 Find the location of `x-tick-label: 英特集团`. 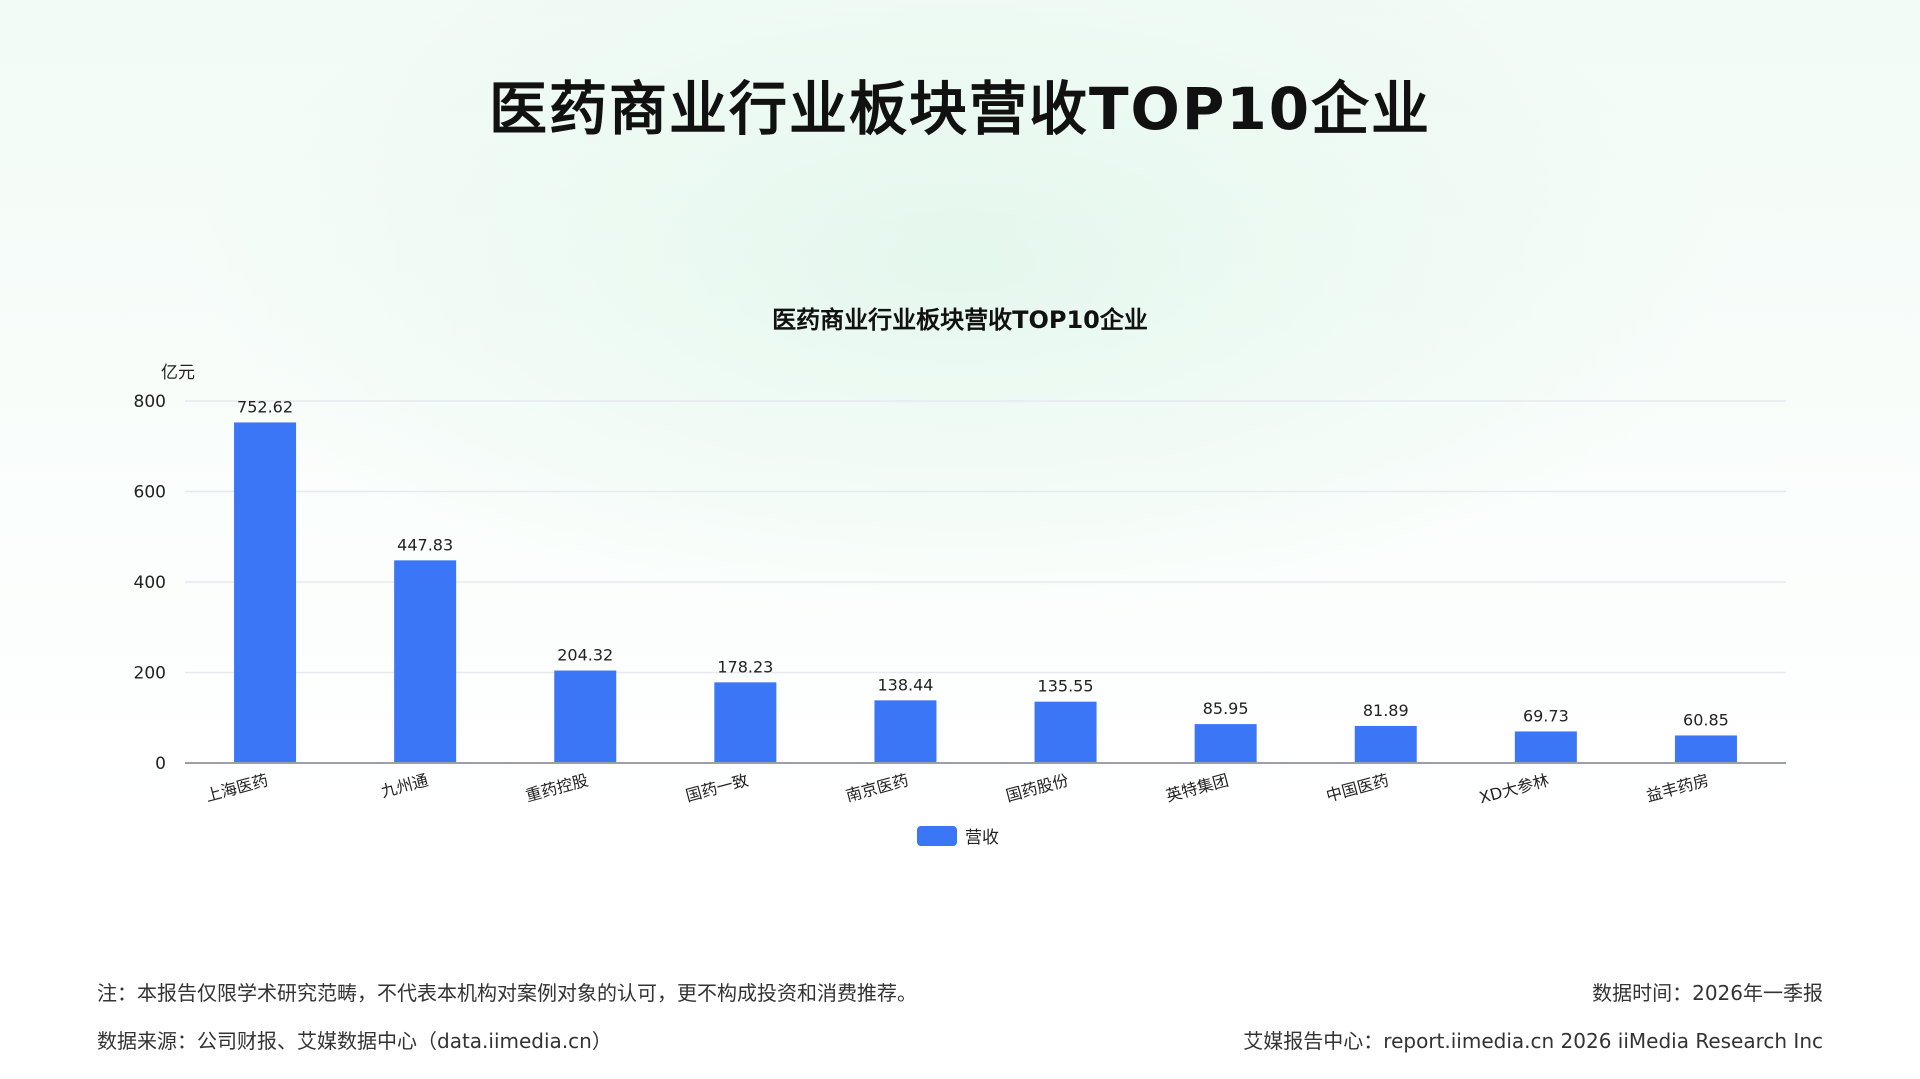

x-tick-label: 英特集团 is located at coordinates (1197, 788).